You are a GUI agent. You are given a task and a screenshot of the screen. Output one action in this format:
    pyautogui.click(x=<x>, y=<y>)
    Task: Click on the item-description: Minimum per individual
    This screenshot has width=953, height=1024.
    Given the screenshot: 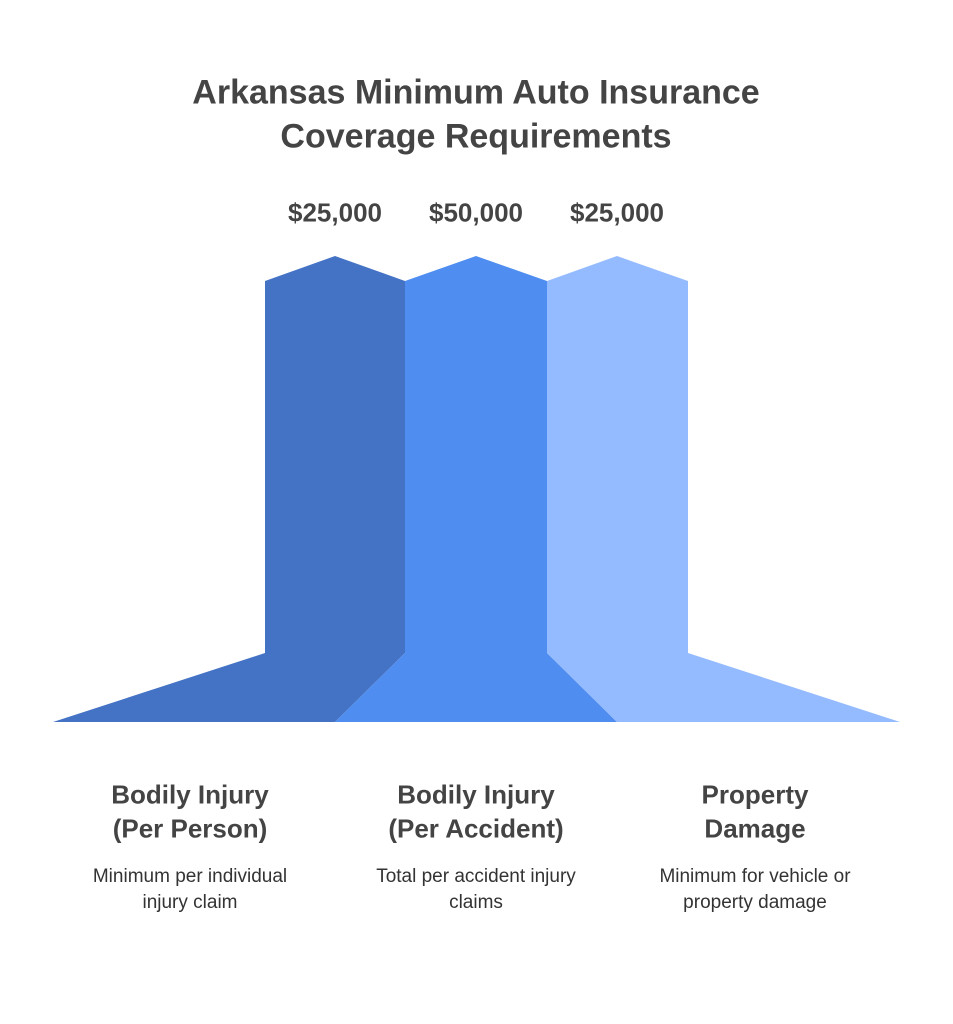 What is the action you would take?
    pyautogui.click(x=190, y=876)
    